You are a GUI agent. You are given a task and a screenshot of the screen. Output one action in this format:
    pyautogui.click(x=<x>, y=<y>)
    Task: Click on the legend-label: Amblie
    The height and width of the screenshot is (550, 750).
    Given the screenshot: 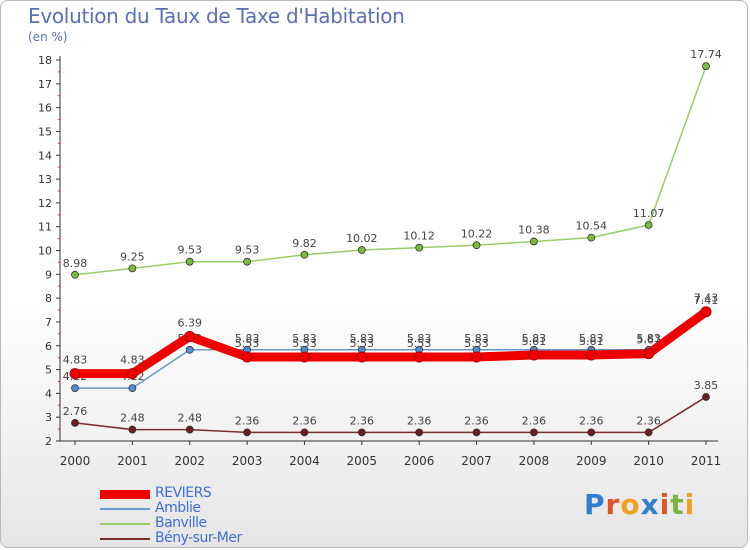 What is the action you would take?
    pyautogui.click(x=178, y=508)
    